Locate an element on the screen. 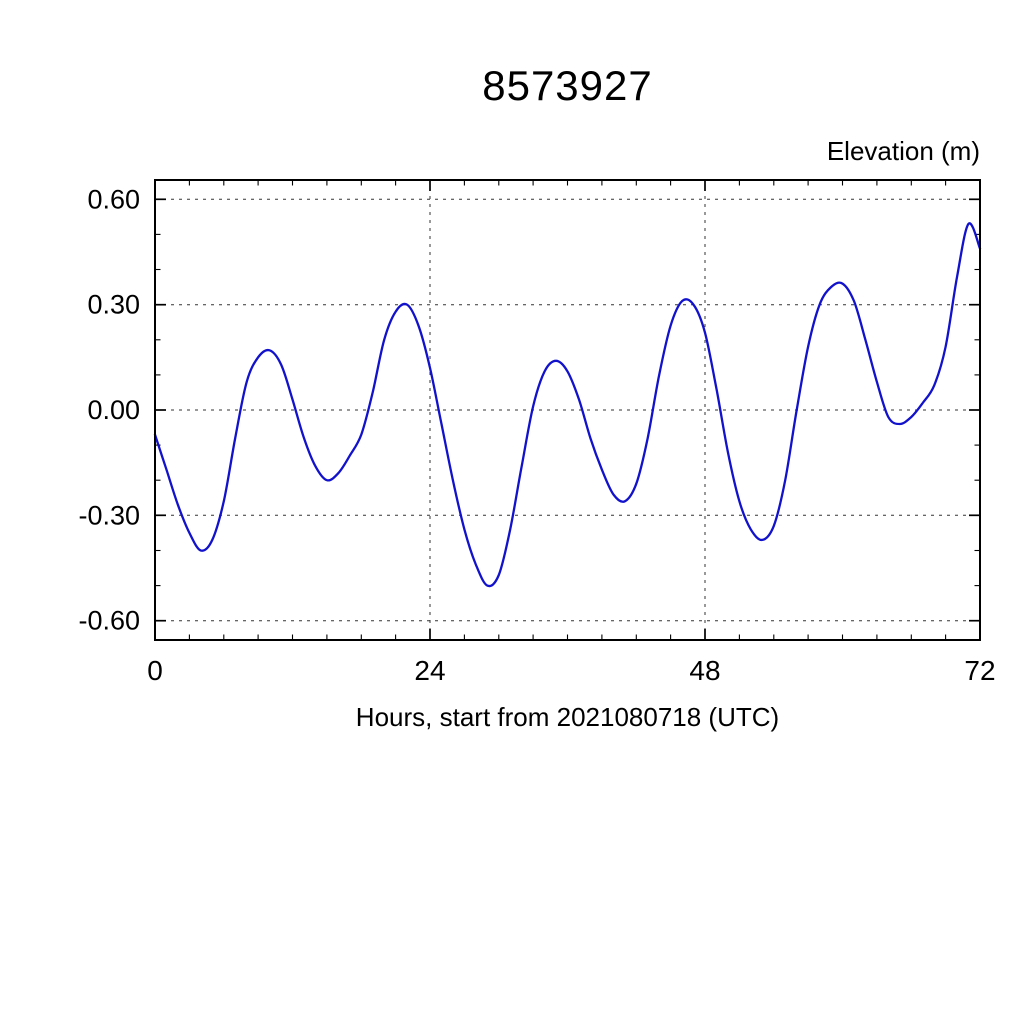 Image resolution: width=1024 pixels, height=1024 pixels. x-axis-title: Hours, start from 2021080718 (UTC) is located at coordinates (567, 717).